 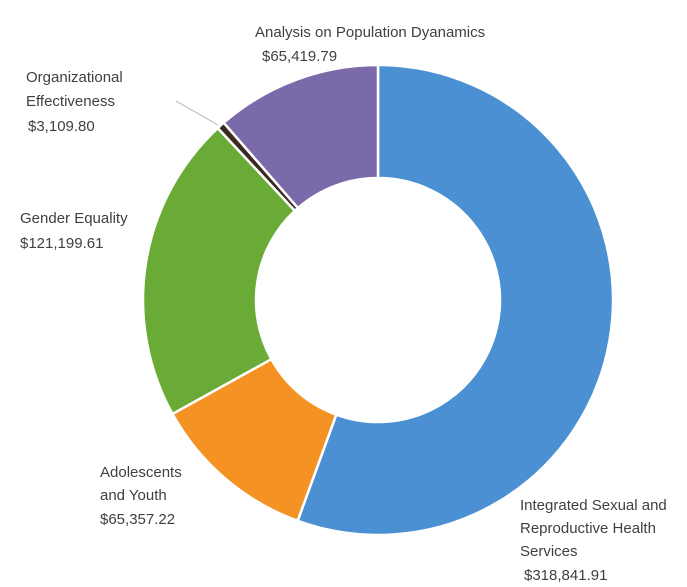 What do you see at coordinates (74, 218) in the screenshot?
I see `label-gender-equality-line1: Gender Equality` at bounding box center [74, 218].